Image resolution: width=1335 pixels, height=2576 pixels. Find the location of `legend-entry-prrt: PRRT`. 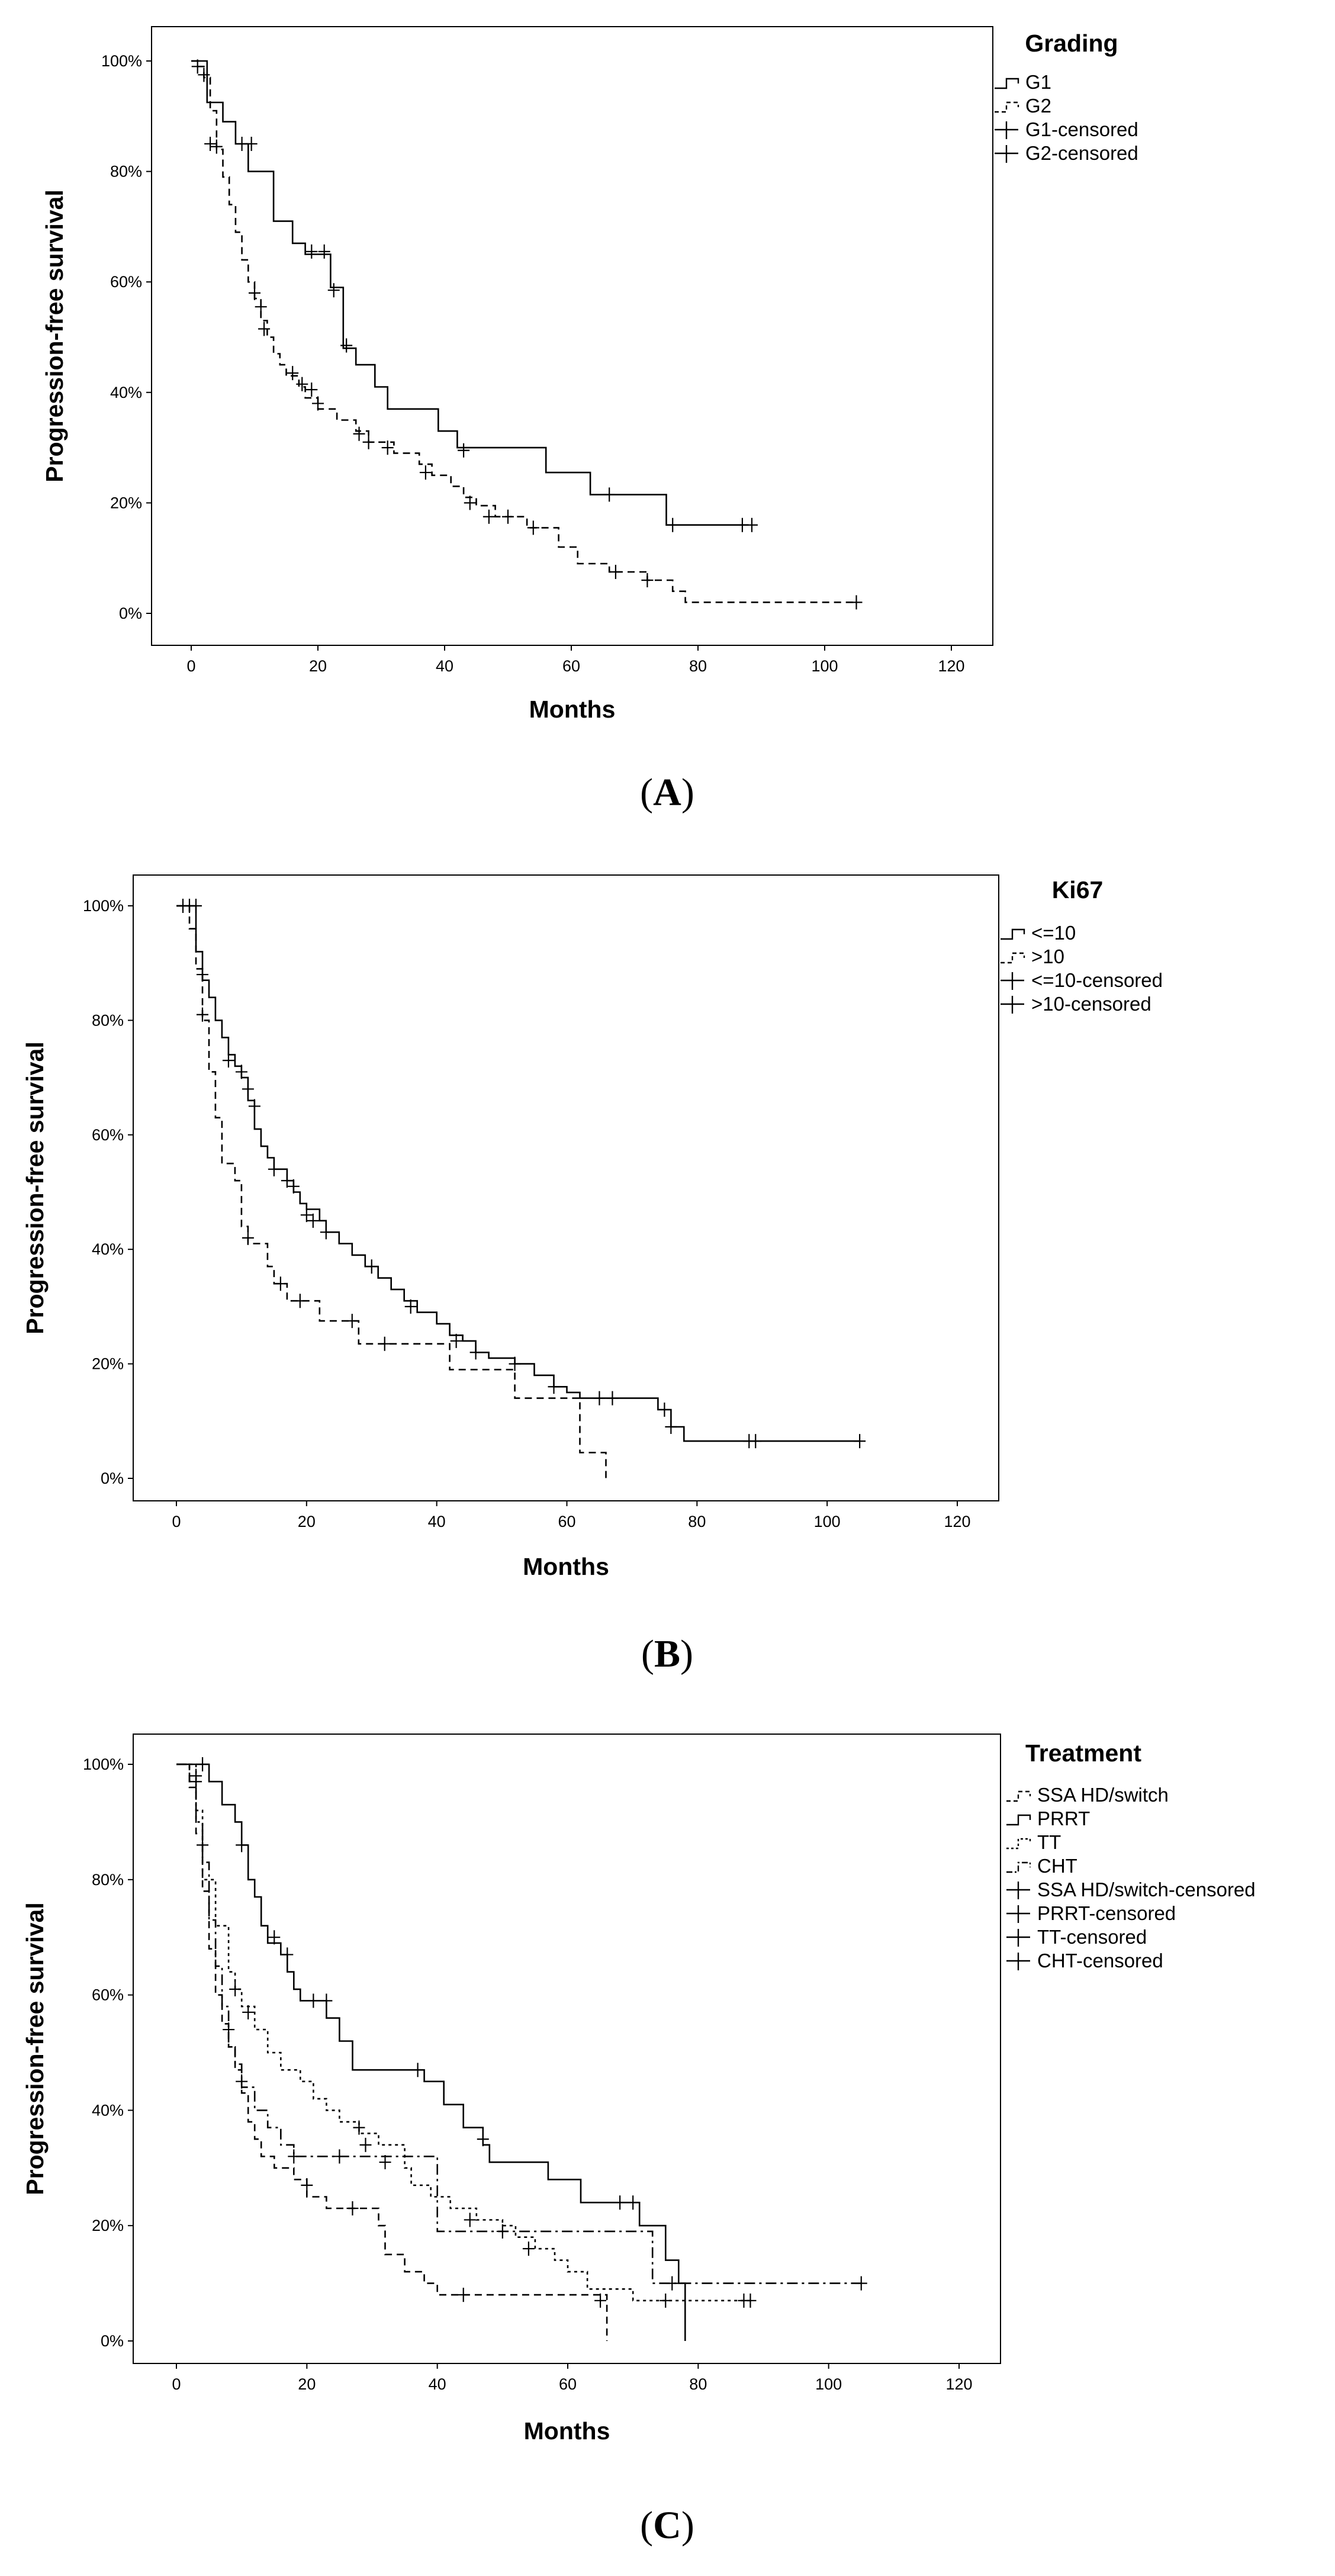

legend-entry-prrt: PRRT is located at coordinates (1063, 1819).